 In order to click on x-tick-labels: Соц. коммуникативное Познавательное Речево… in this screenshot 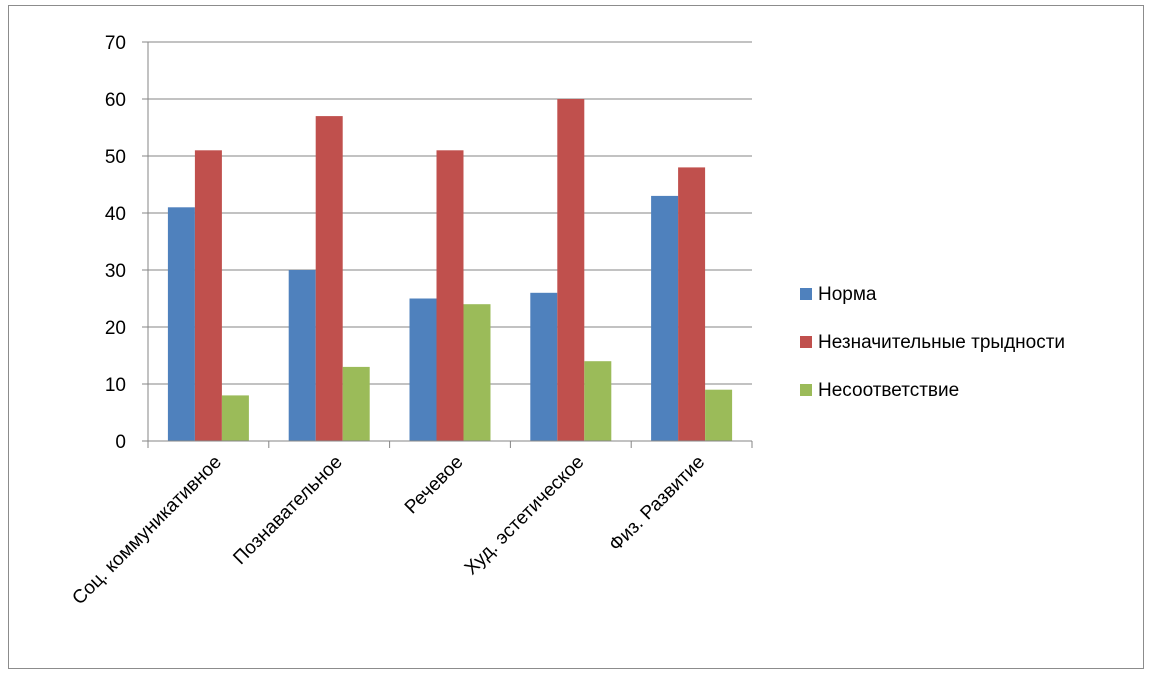, I will do `click(388, 530)`.